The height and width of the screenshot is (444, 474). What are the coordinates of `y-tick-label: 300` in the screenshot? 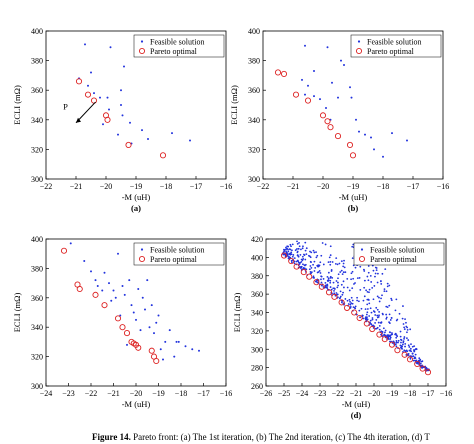 It's located at (257, 349).